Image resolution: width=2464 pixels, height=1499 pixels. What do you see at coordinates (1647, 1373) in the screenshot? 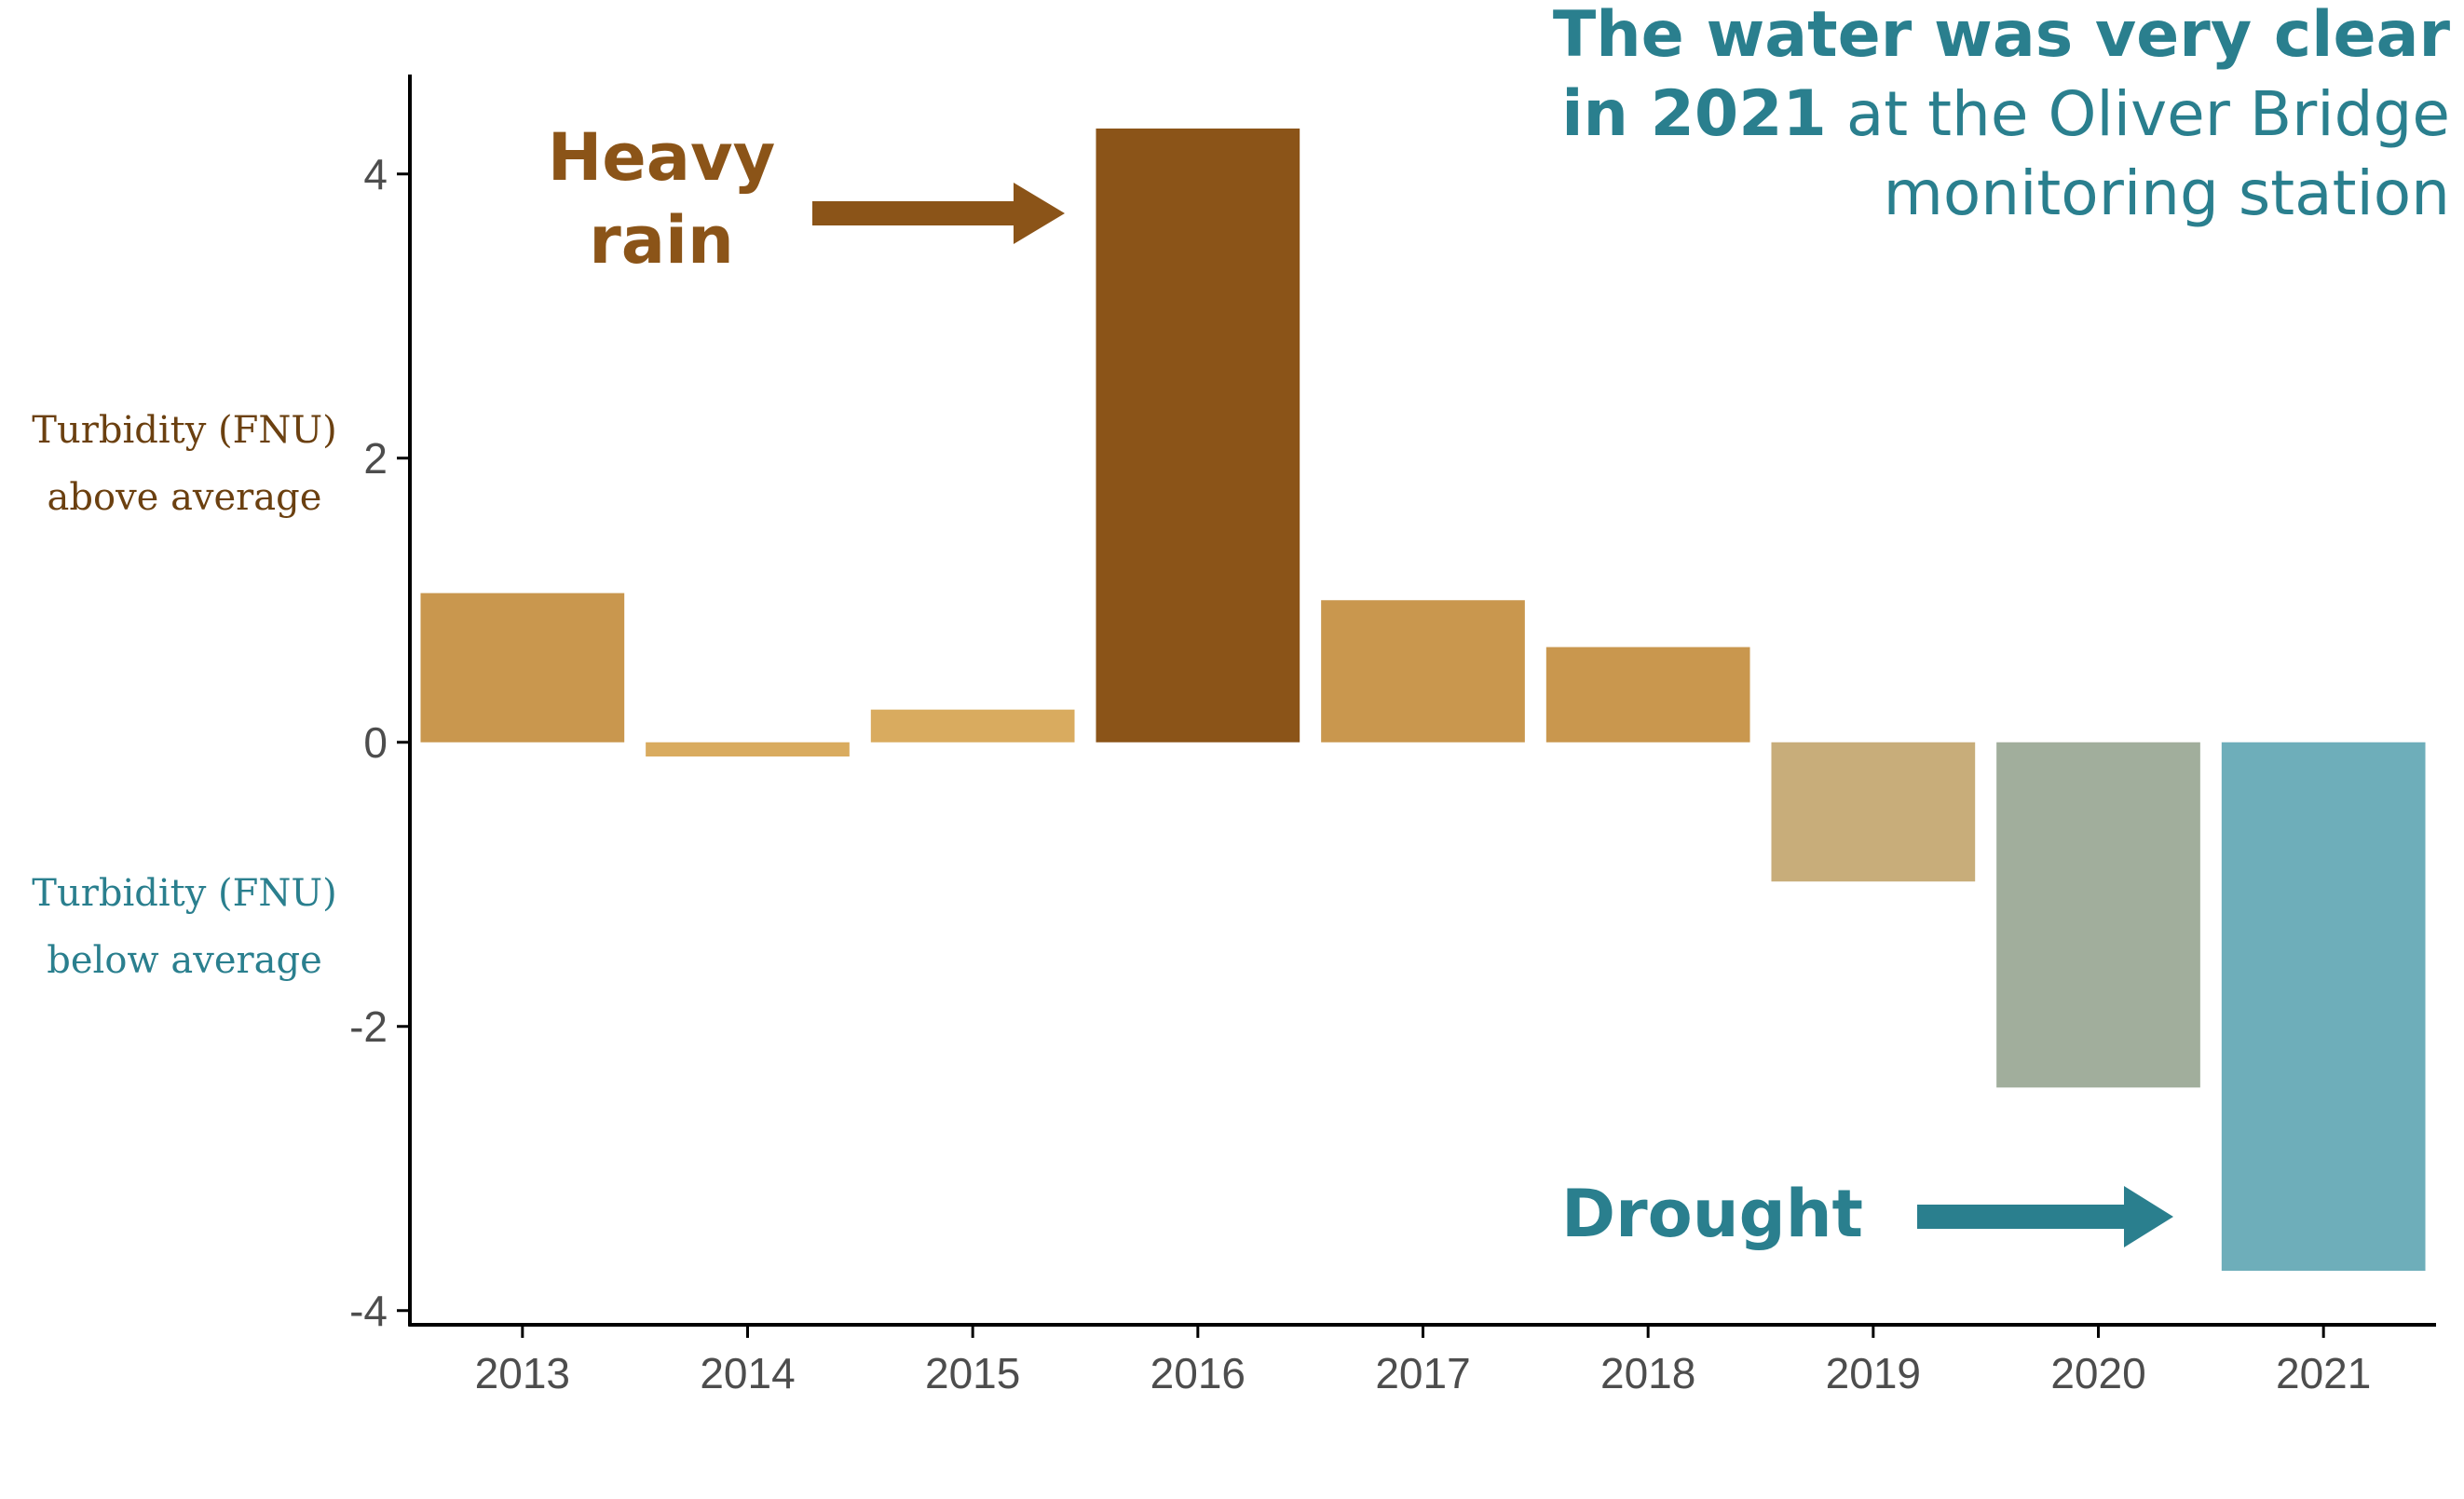
I see `x-tick-label-2018: 2018` at bounding box center [1647, 1373].